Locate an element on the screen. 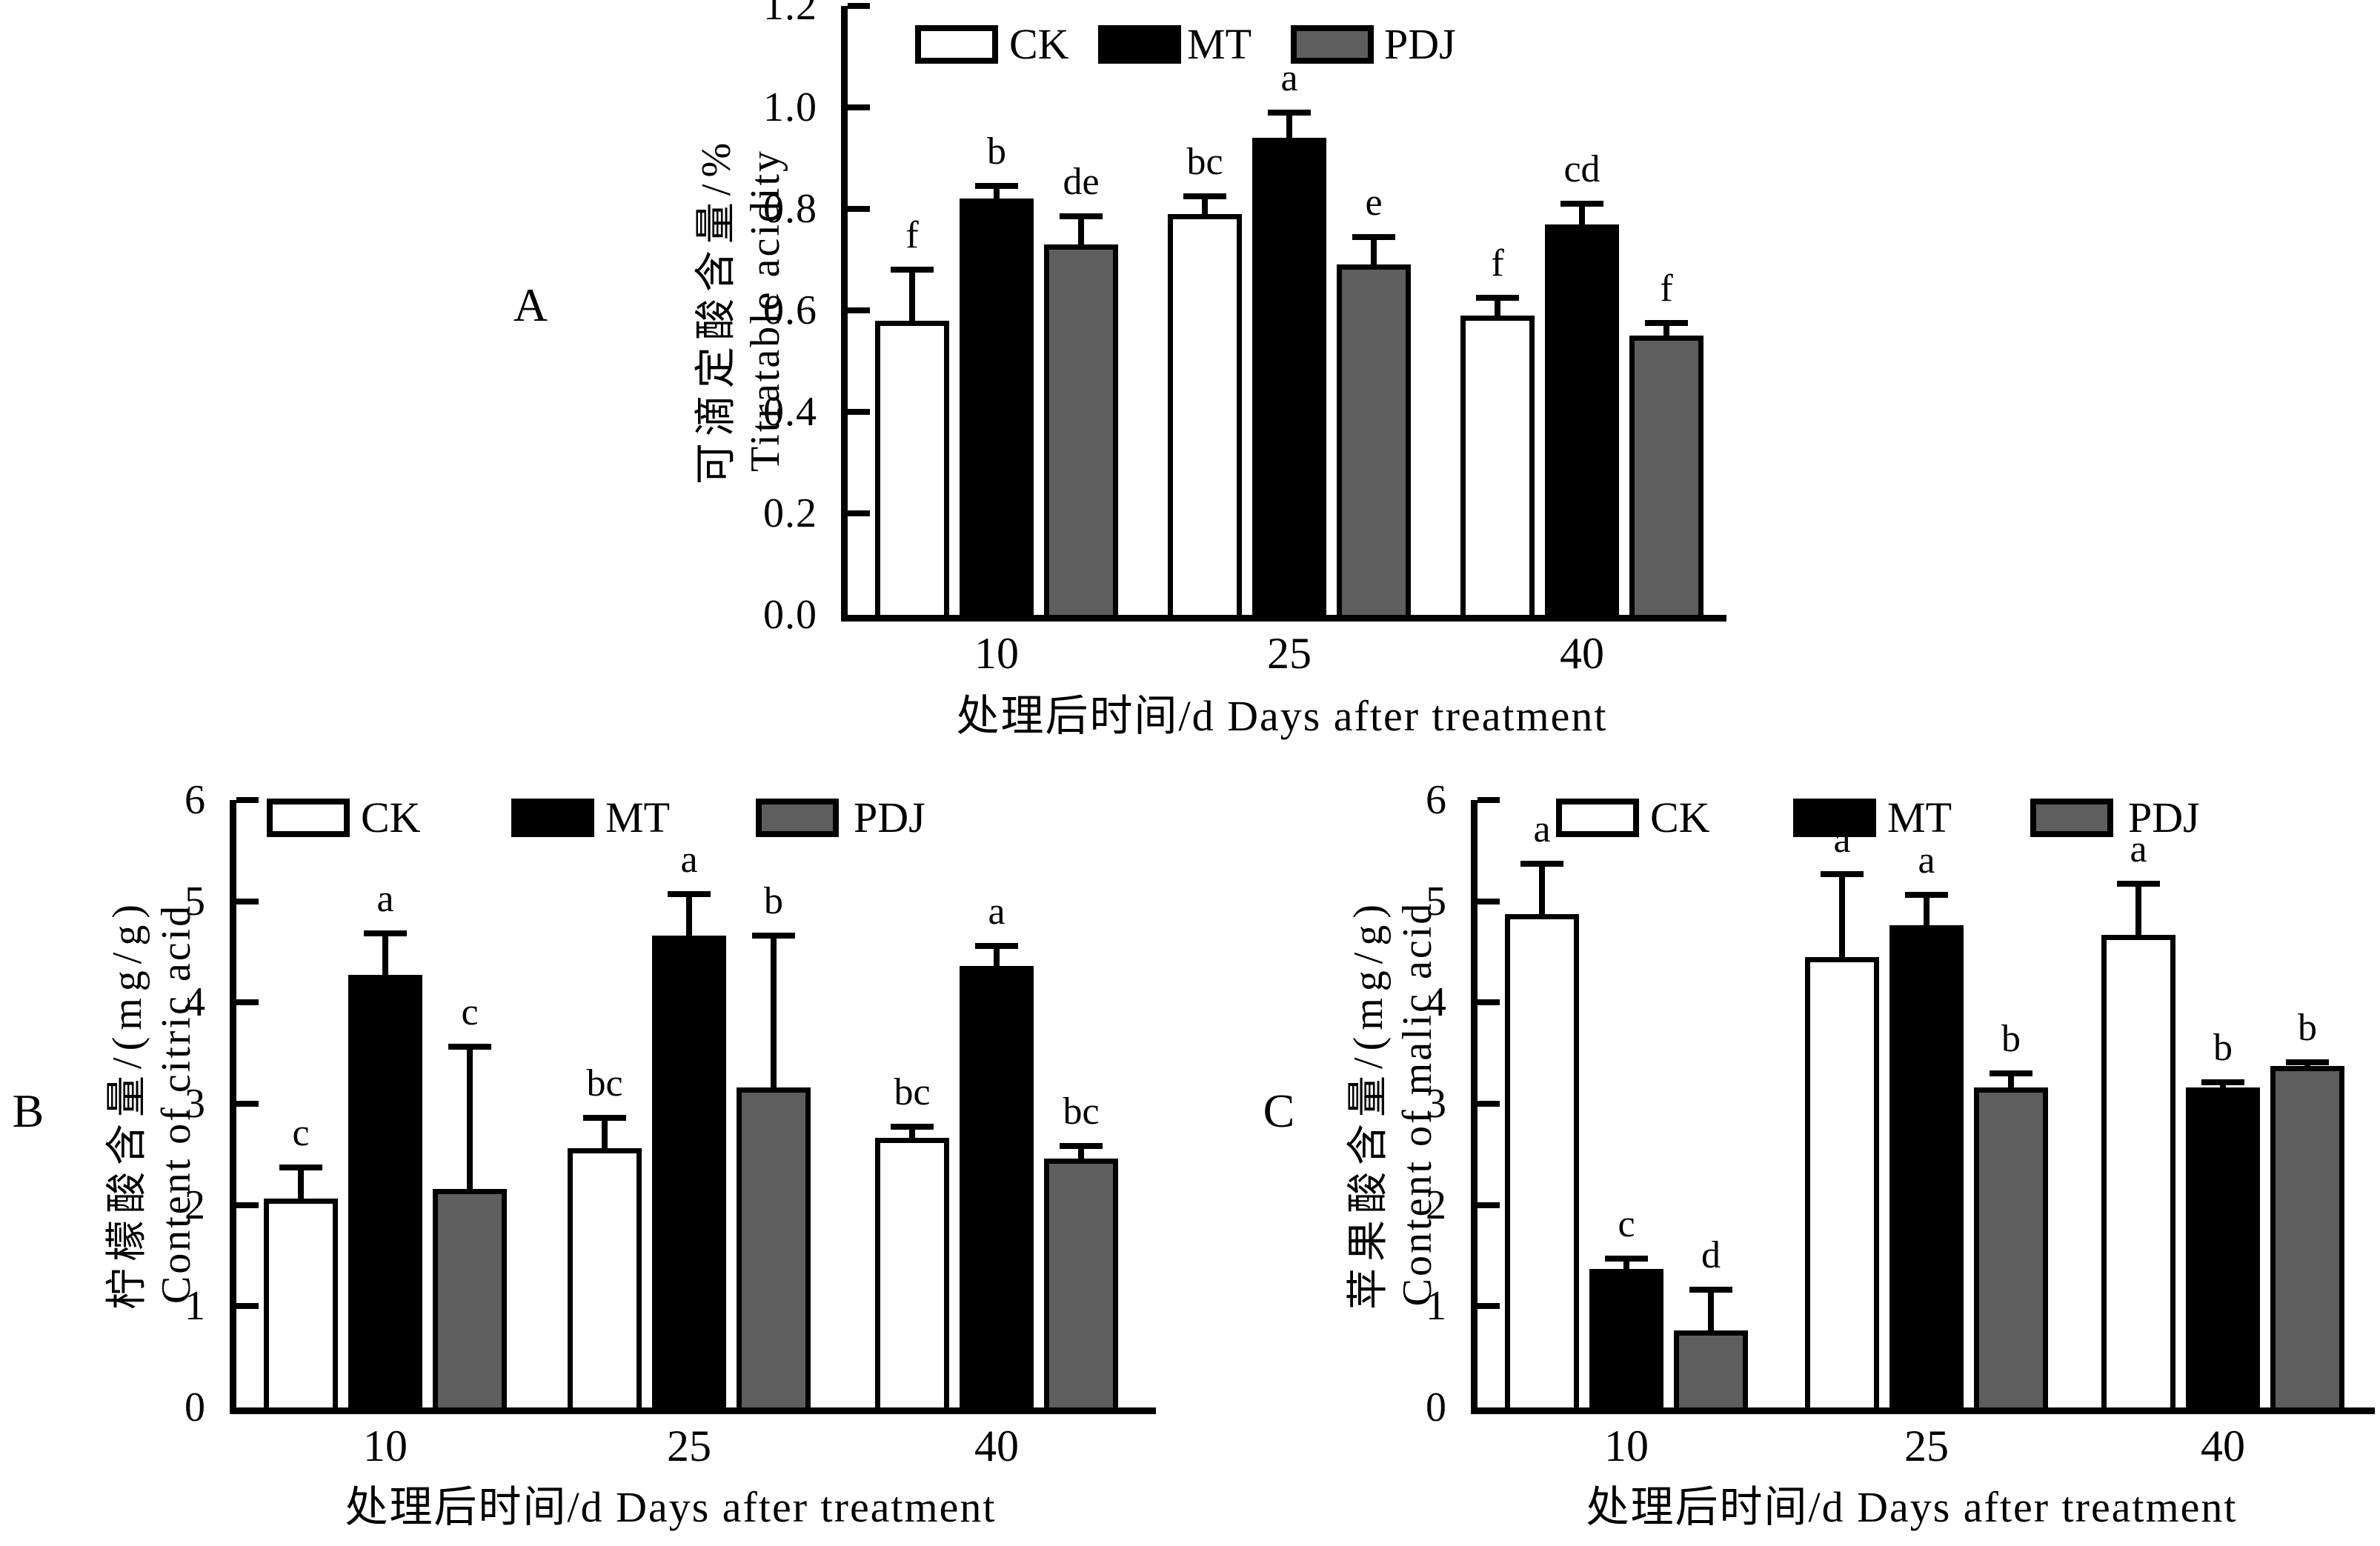 This screenshot has height=1546, width=2380. x-category-label: 25 is located at coordinates (1926, 1446).